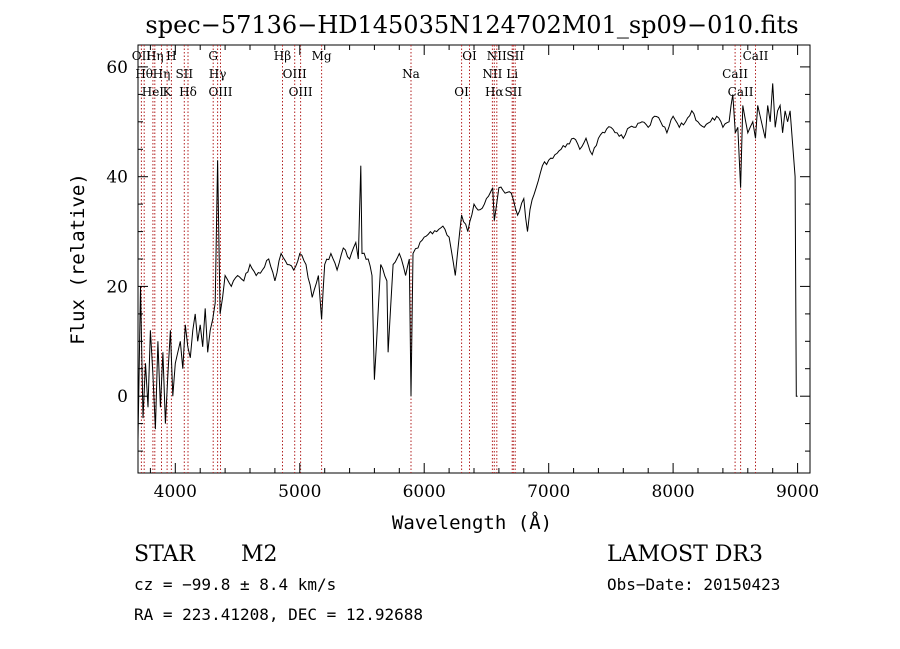 Image resolution: width=900 pixels, height=649 pixels. I want to click on x-tick-label: 6000, so click(424, 492).